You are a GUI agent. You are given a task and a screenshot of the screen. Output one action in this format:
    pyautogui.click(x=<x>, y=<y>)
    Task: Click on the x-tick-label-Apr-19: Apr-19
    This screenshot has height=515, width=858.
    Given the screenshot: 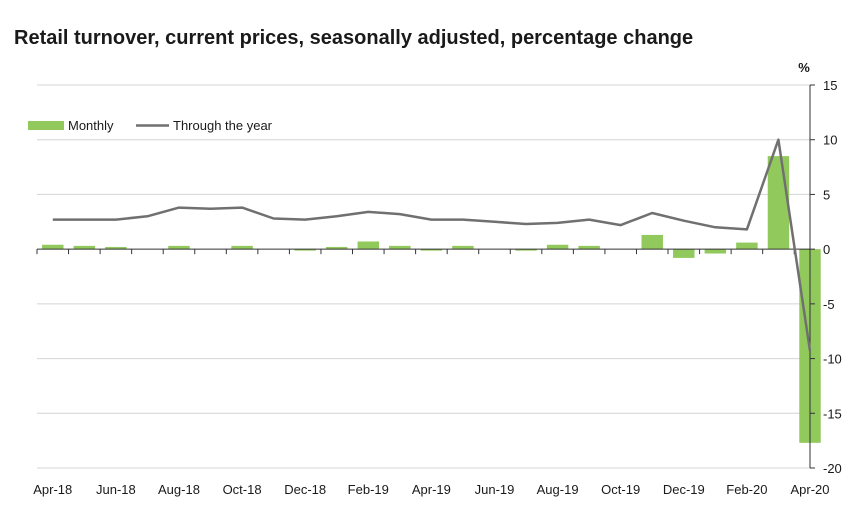 What is the action you would take?
    pyautogui.click(x=431, y=489)
    